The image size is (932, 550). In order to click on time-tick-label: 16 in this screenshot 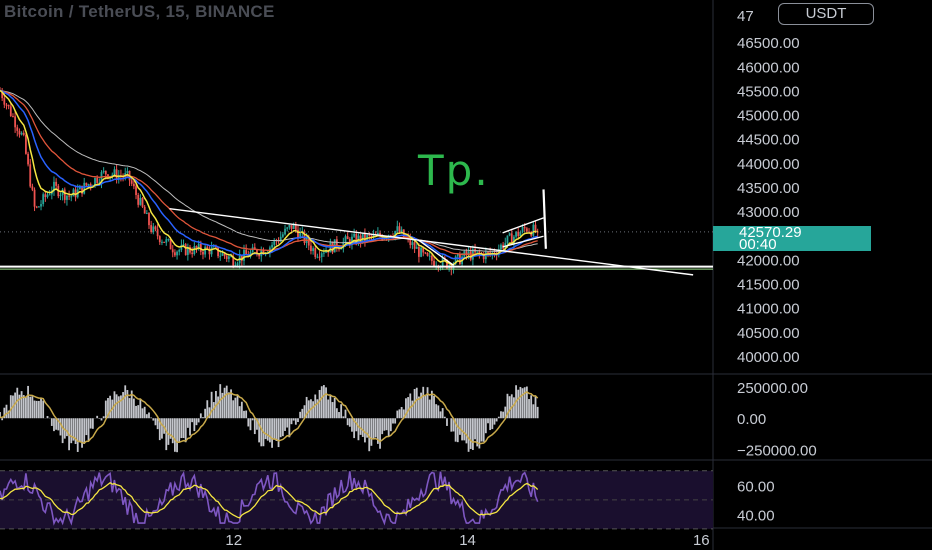, I will do `click(701, 540)`.